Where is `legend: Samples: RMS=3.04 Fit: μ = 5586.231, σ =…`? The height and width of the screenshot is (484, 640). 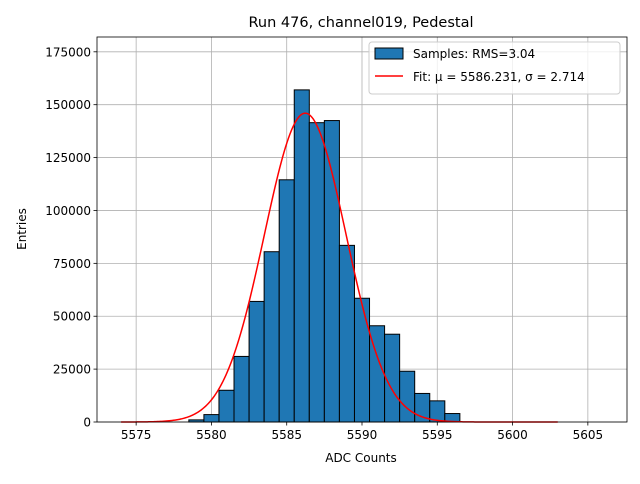 legend: Samples: RMS=3.04 Fit: μ = 5586.231, σ =… is located at coordinates (494, 68).